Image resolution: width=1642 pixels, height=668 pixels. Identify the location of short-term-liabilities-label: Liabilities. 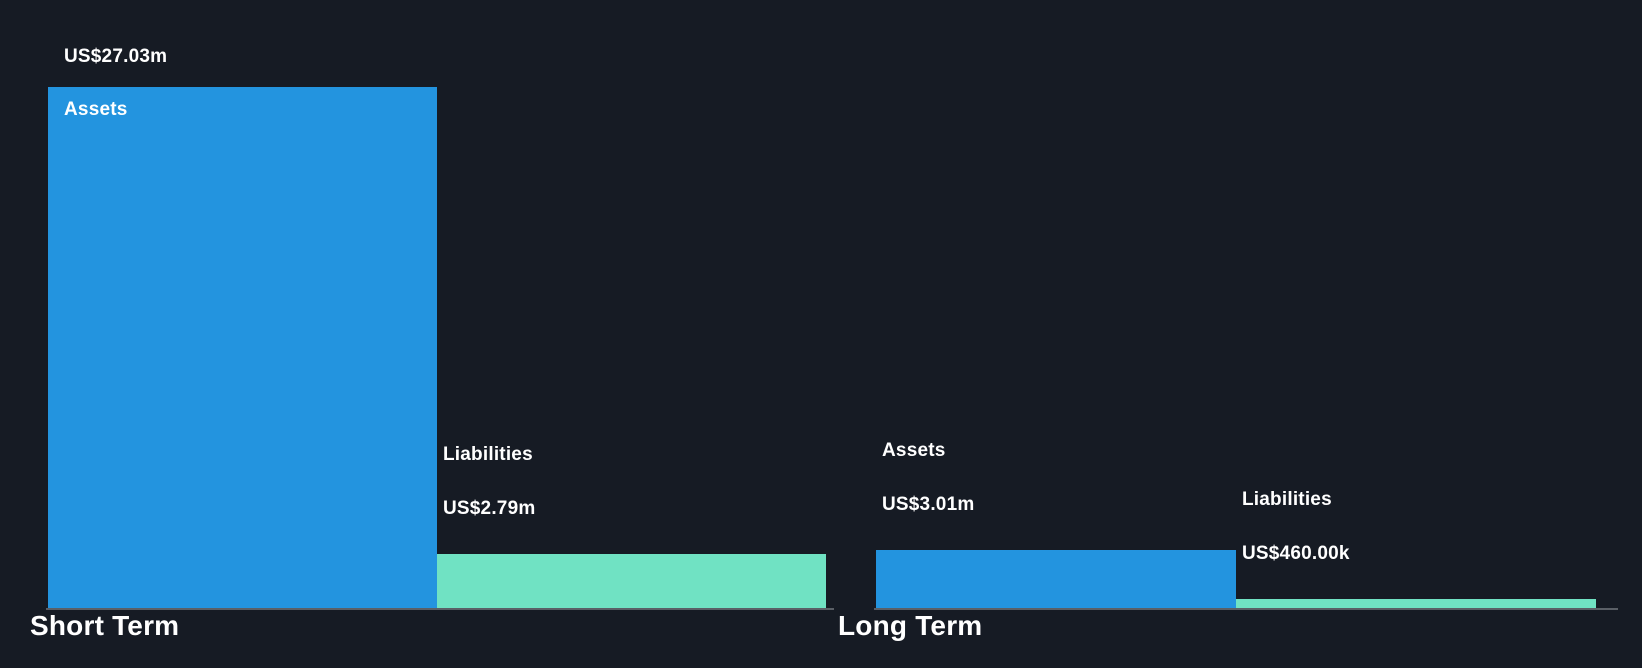
(488, 454).